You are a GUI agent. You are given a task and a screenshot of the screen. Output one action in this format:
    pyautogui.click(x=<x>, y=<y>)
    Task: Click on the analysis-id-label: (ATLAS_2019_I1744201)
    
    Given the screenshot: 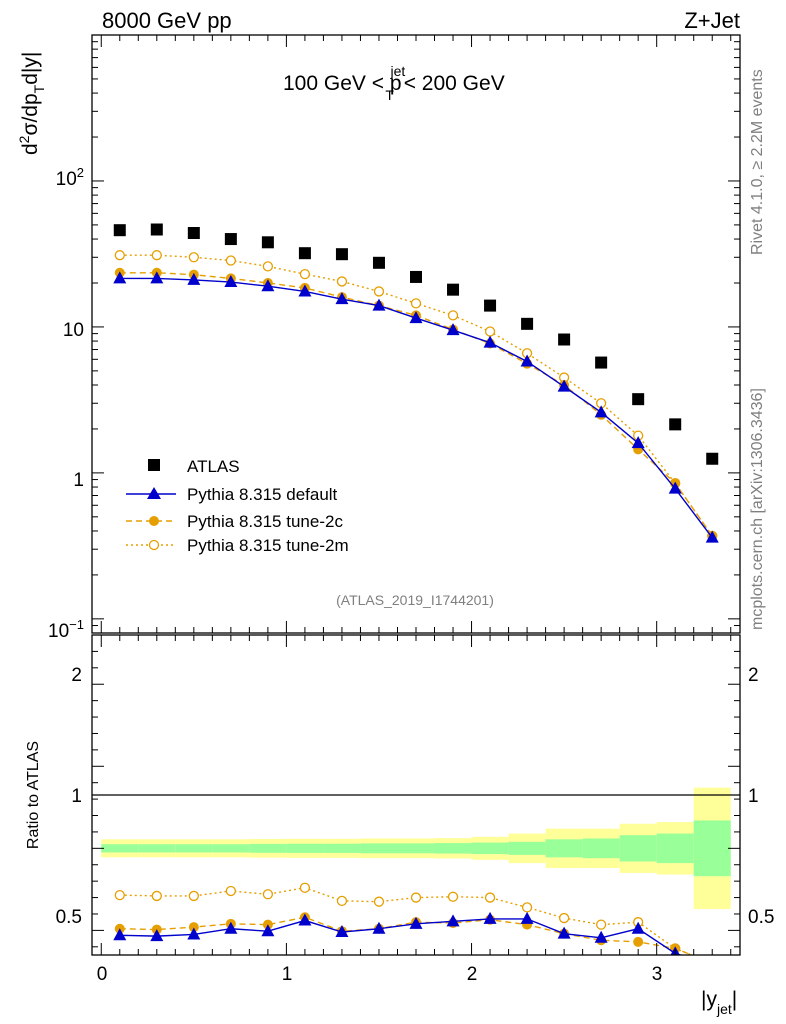 What is the action you would take?
    pyautogui.click(x=415, y=600)
    